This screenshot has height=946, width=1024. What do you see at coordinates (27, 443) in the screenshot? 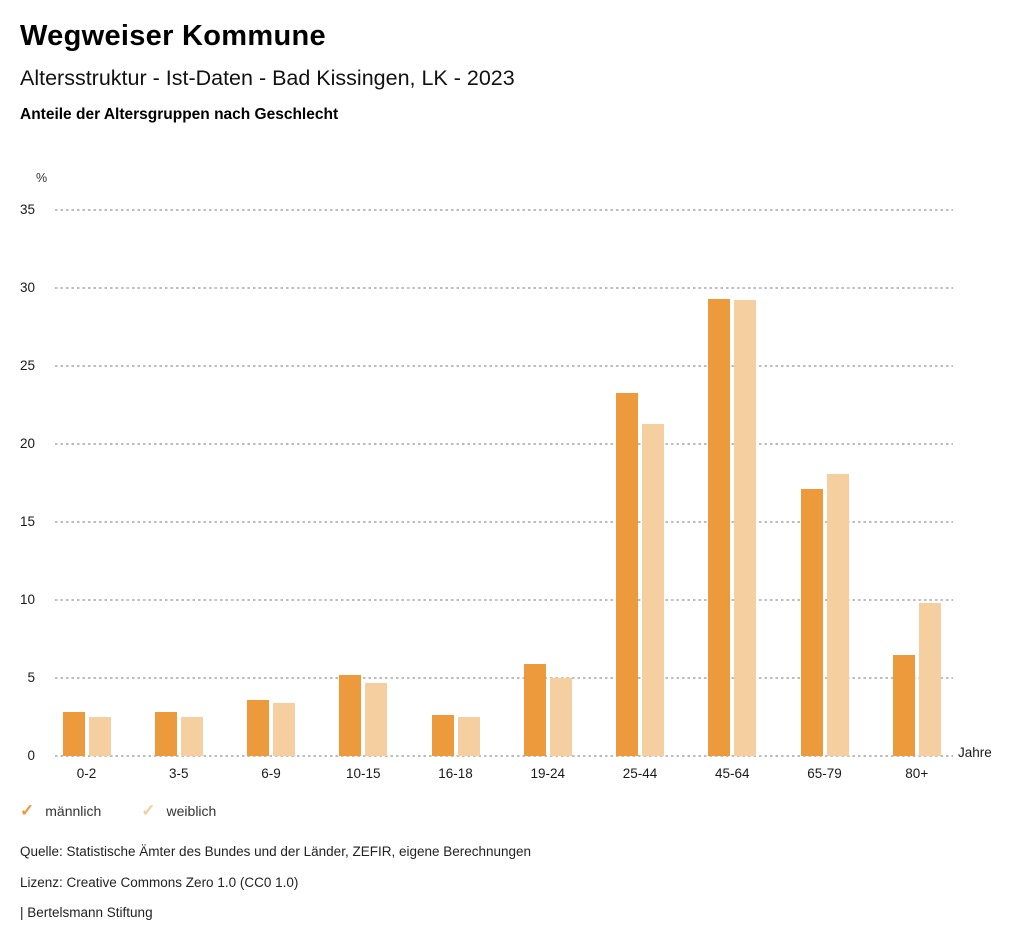
I see `y-tick-label-20: 20` at bounding box center [27, 443].